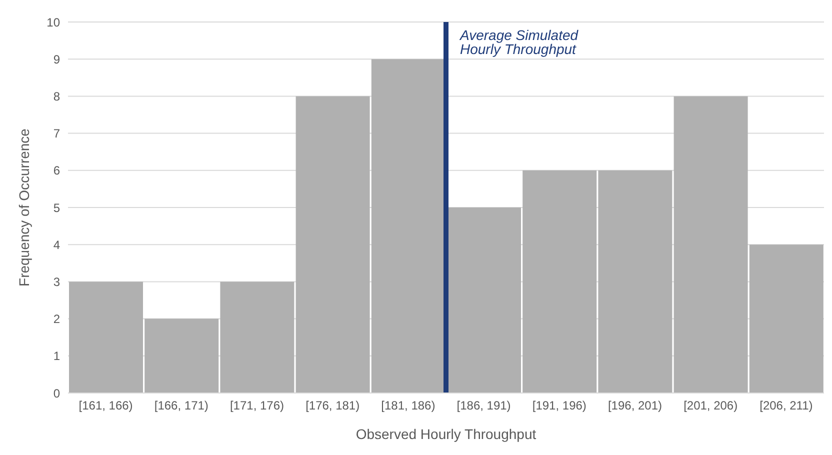  I want to click on x-tick-label: [201, 206), so click(711, 405).